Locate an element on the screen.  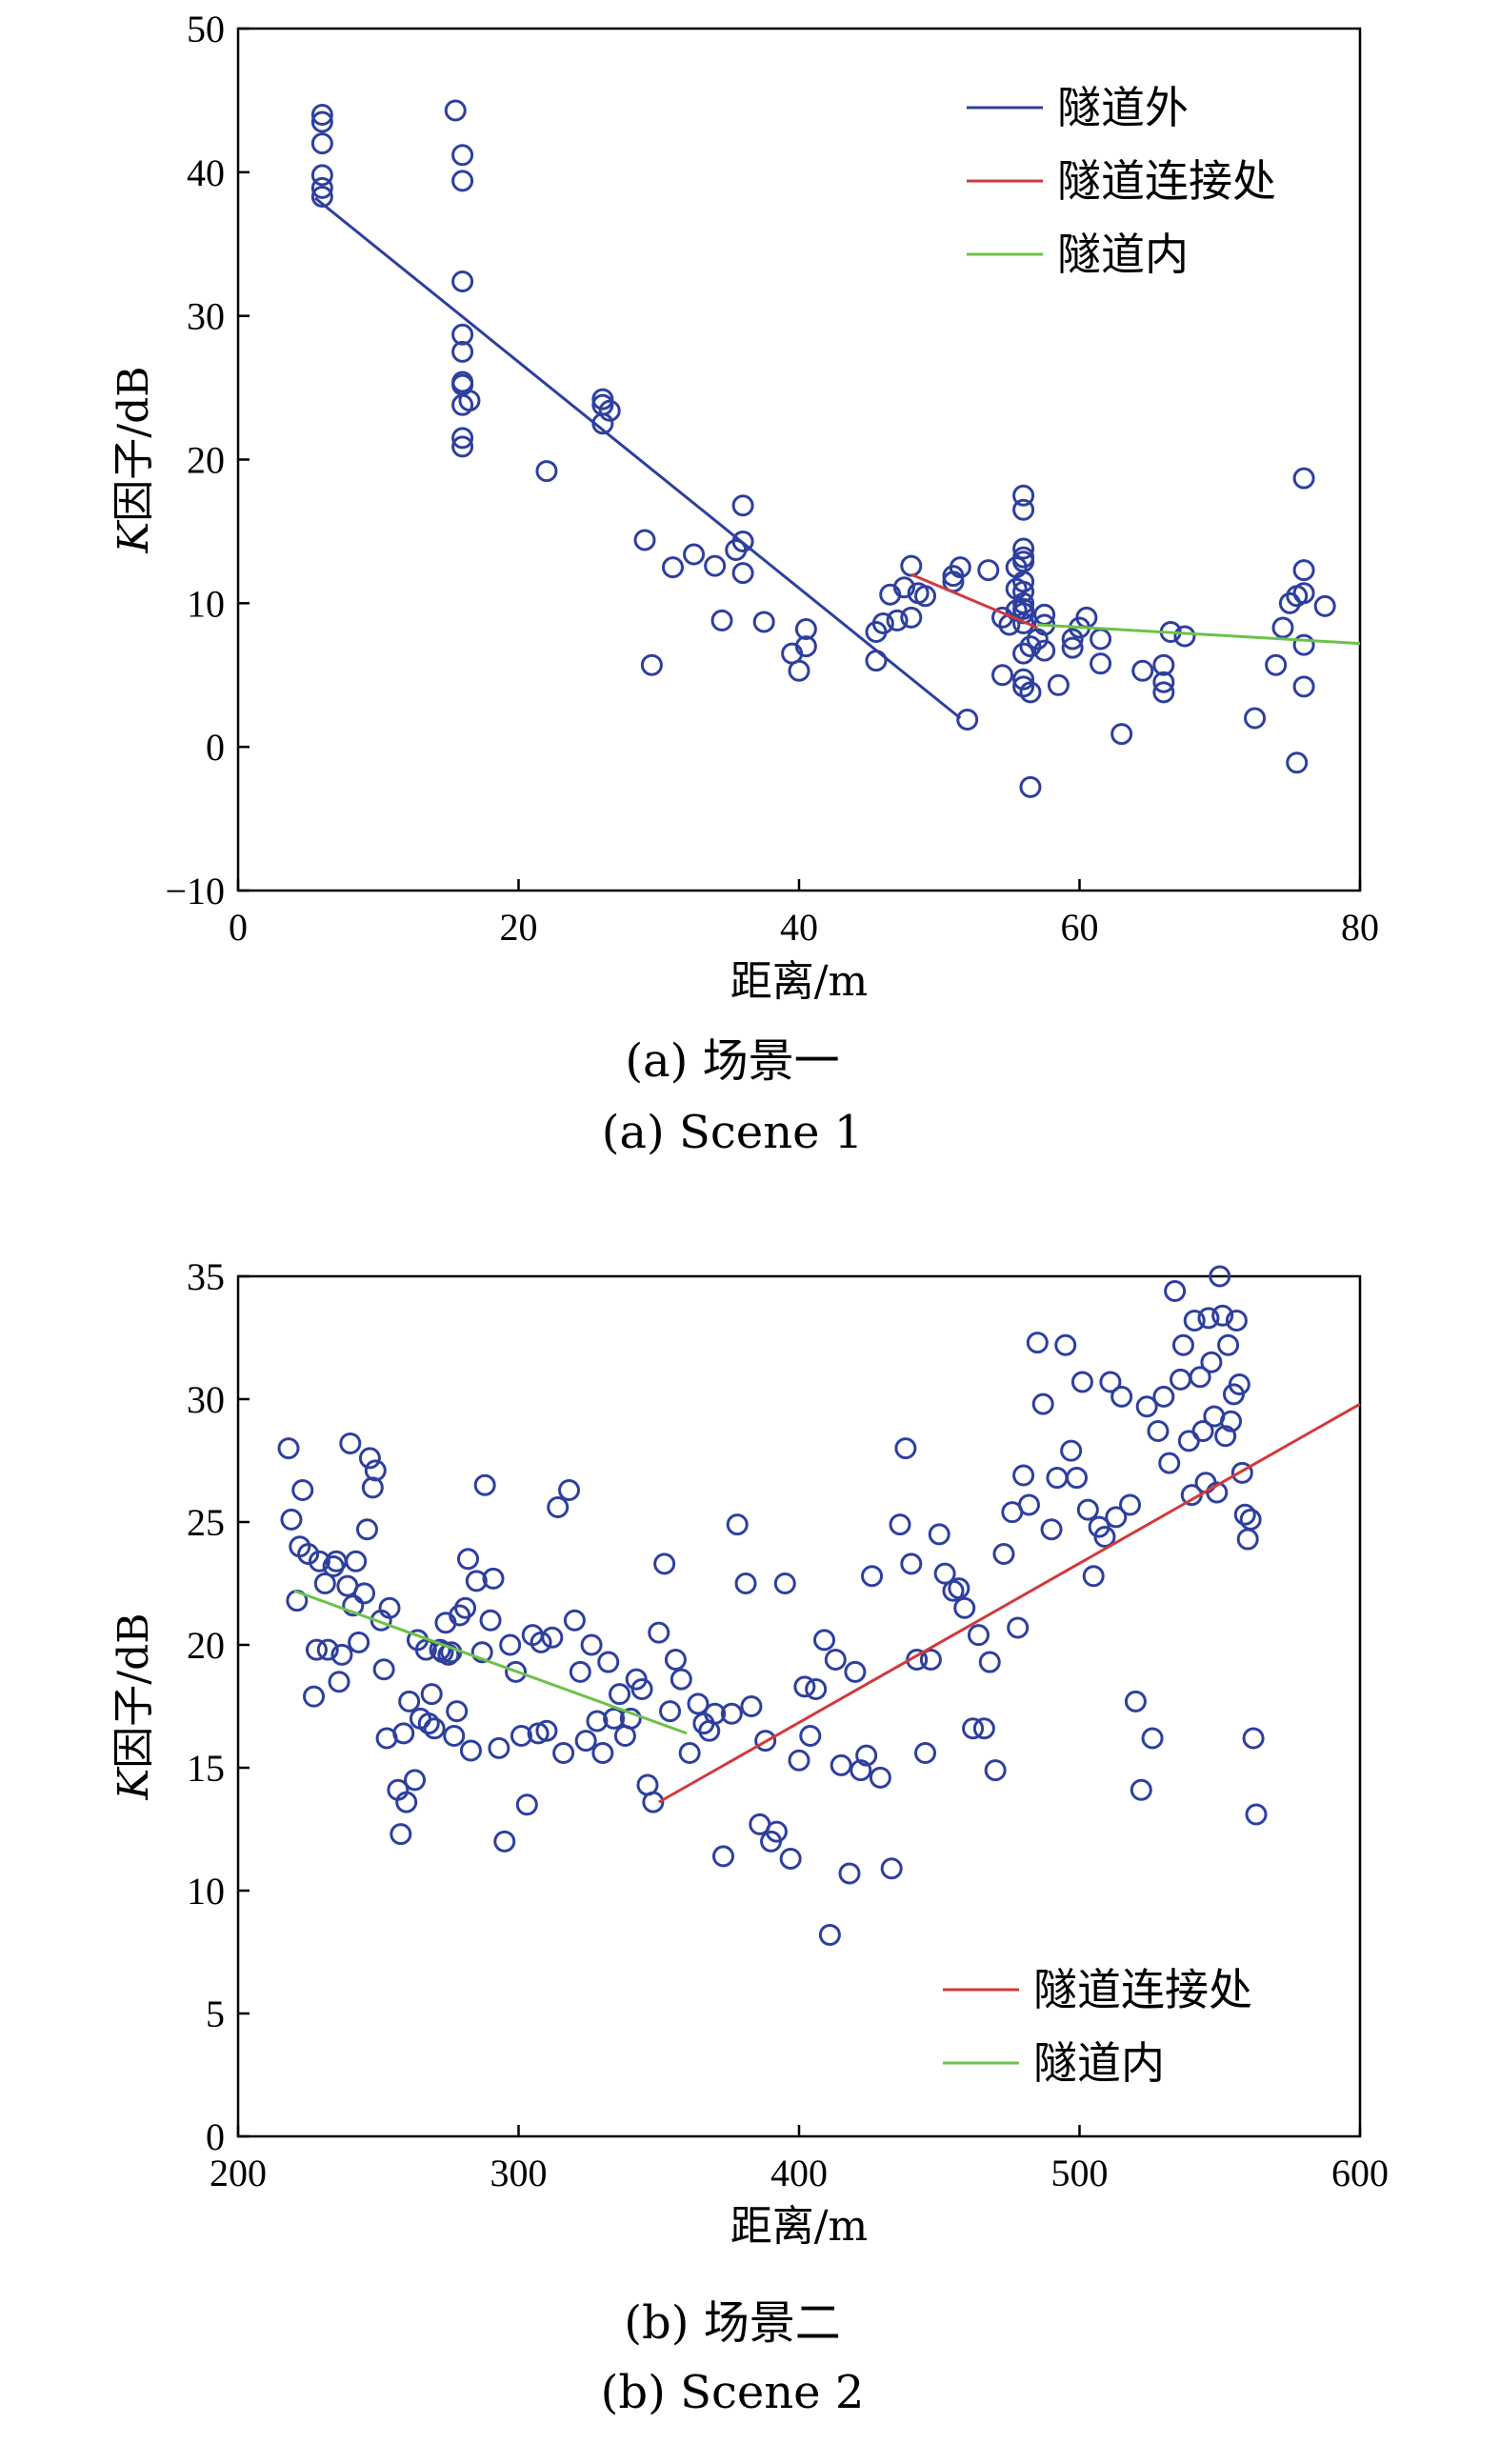
x-axis-label: 距离/m is located at coordinates (799, 2226).